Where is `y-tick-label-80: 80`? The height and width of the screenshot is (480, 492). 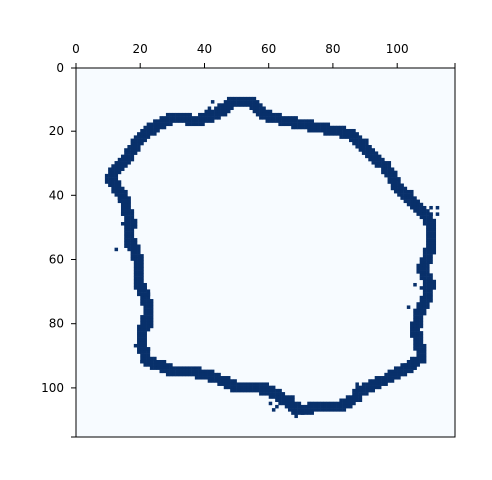 y-tick-label-80: 80 is located at coordinates (56, 324).